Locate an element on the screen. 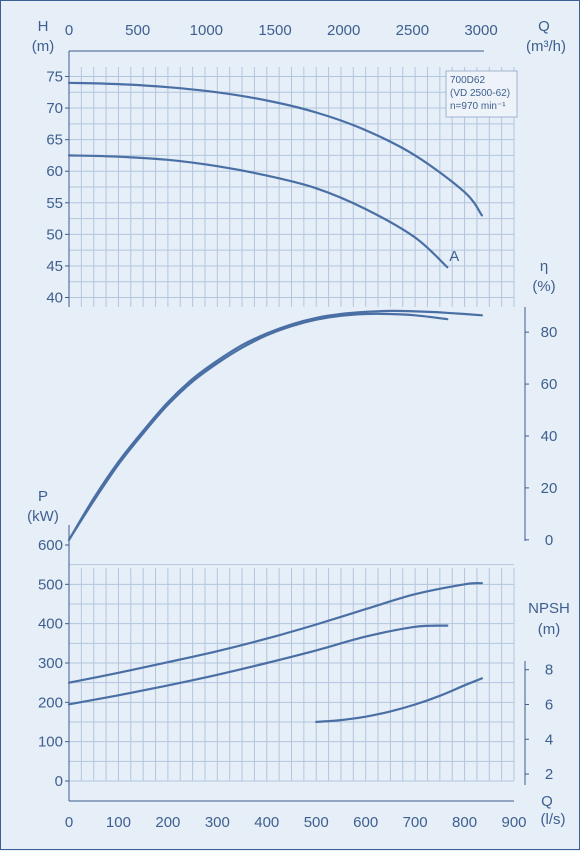 This screenshot has width=580, height=851. legend-line-2: (VD 2500-62) is located at coordinates (480, 93).